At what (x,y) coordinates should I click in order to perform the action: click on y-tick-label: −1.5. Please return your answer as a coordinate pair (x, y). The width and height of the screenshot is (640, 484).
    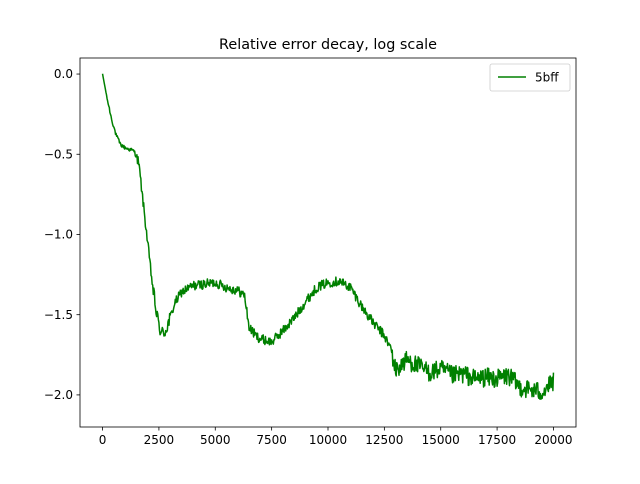
    Looking at the image, I should click on (58, 315).